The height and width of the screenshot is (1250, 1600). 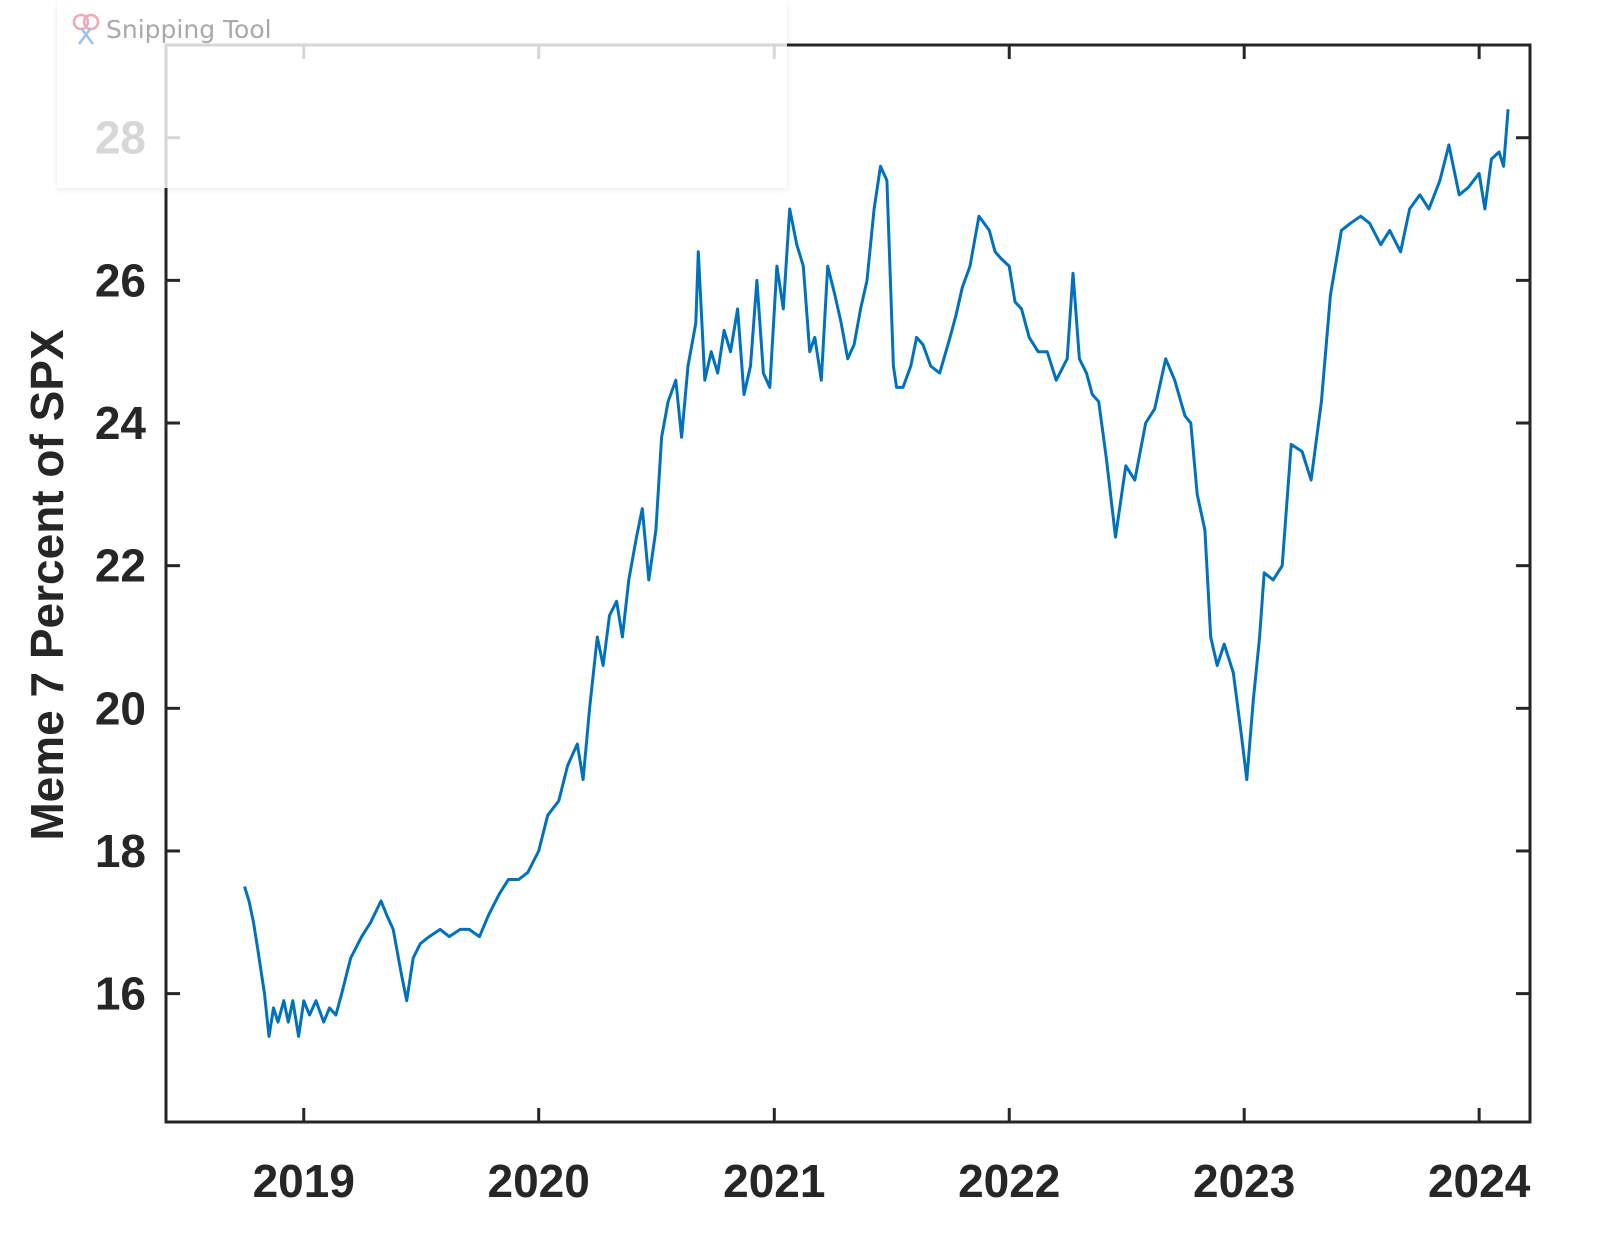 What do you see at coordinates (1244, 1181) in the screenshot?
I see `x-tick-label: 2023` at bounding box center [1244, 1181].